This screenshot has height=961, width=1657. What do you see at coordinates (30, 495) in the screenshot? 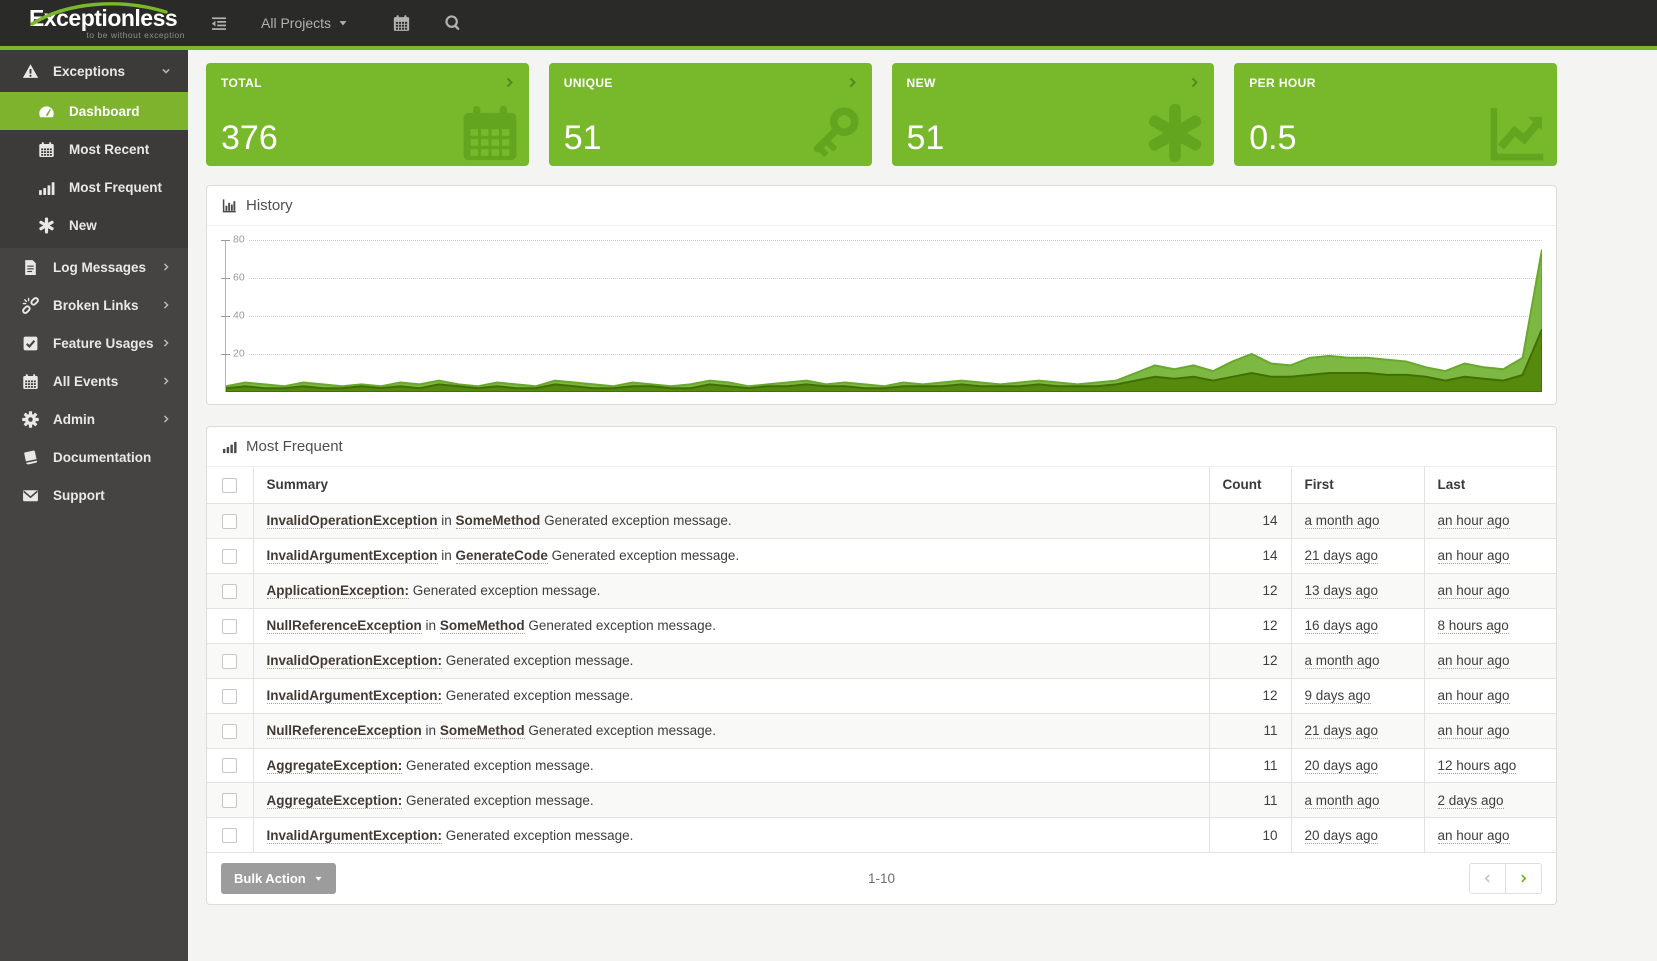
I see `envelope-icon` at bounding box center [30, 495].